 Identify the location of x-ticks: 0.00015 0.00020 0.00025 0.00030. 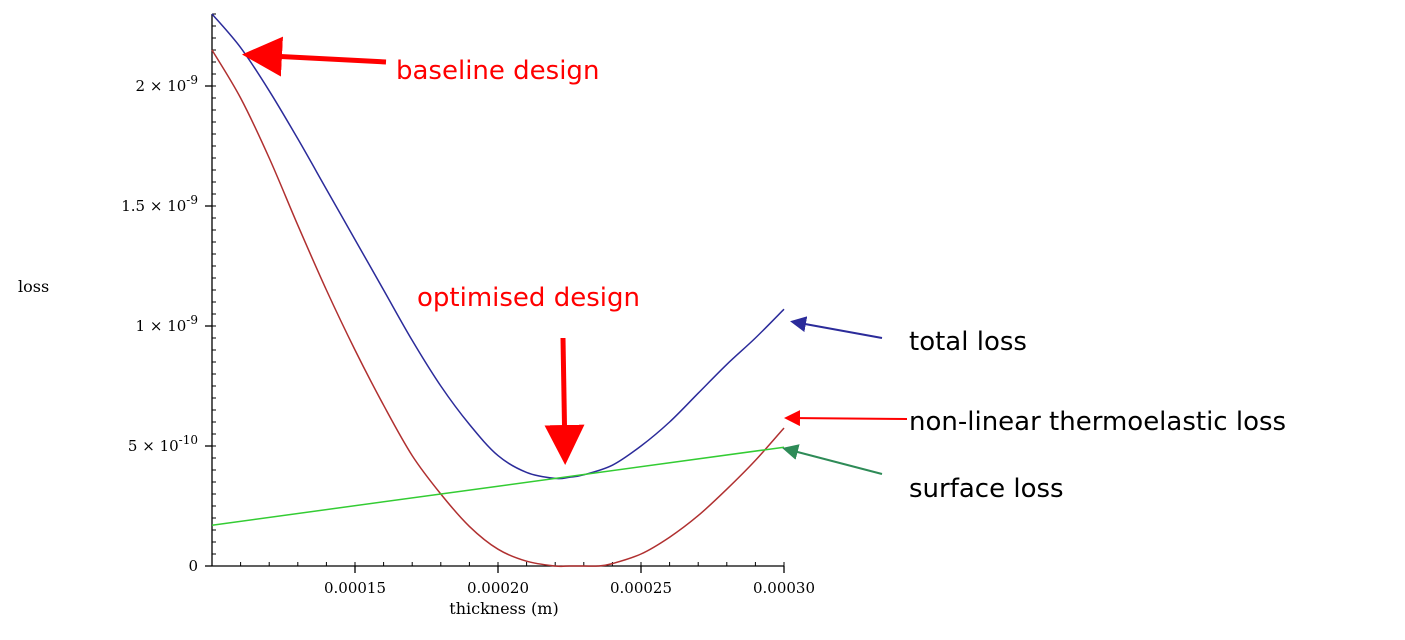
(569, 581).